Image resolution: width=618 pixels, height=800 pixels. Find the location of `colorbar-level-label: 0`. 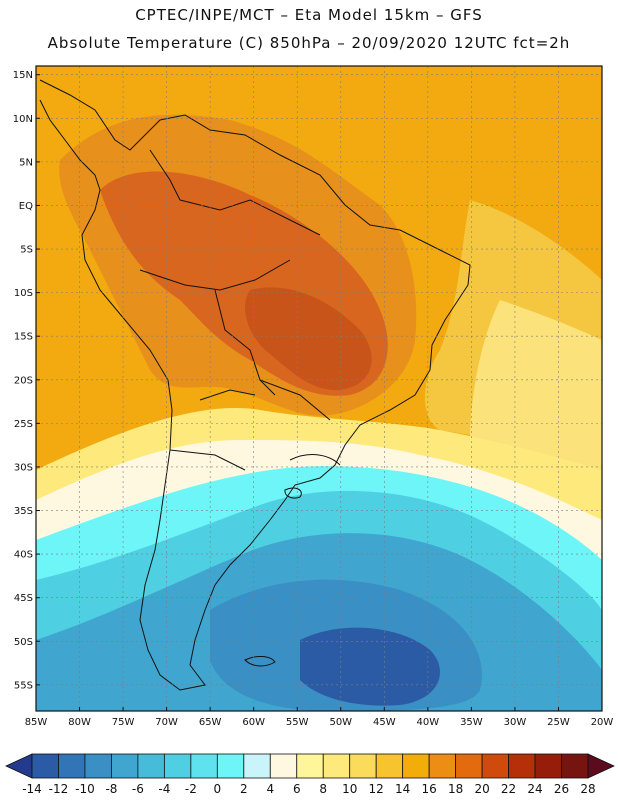

colorbar-level-label: 0 is located at coordinates (218, 789).